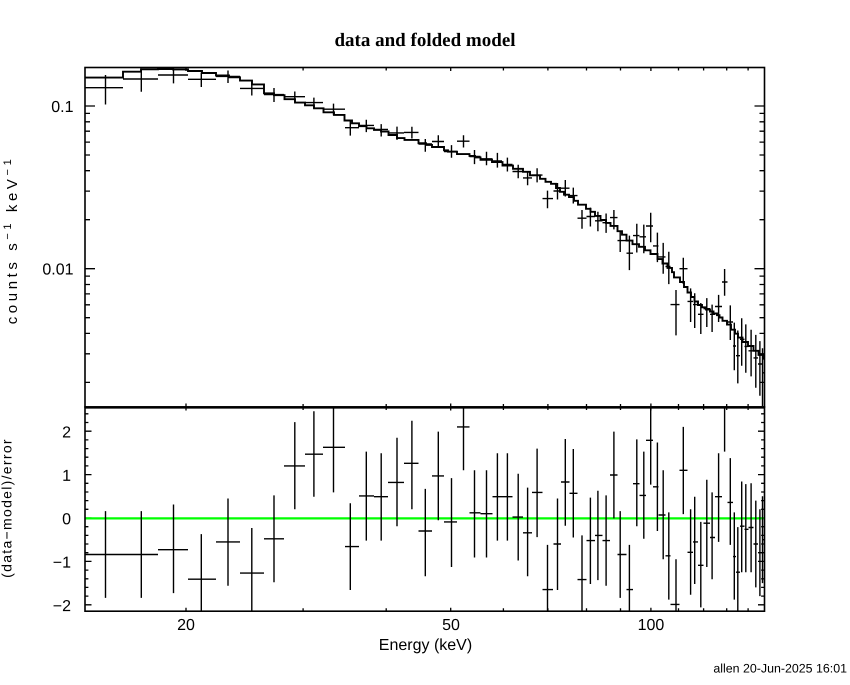  Describe the element at coordinates (62, 107) in the screenshot. I see `svg-text: 0.1` at that location.